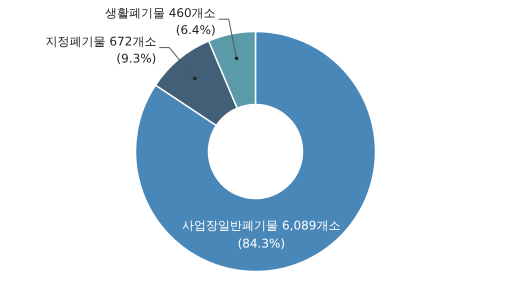 The width and height of the screenshot is (511, 303). Describe the element at coordinates (160, 22) in the screenshot. I see `slice-label: 생활폐기물 460개소 (6.4%)` at that location.